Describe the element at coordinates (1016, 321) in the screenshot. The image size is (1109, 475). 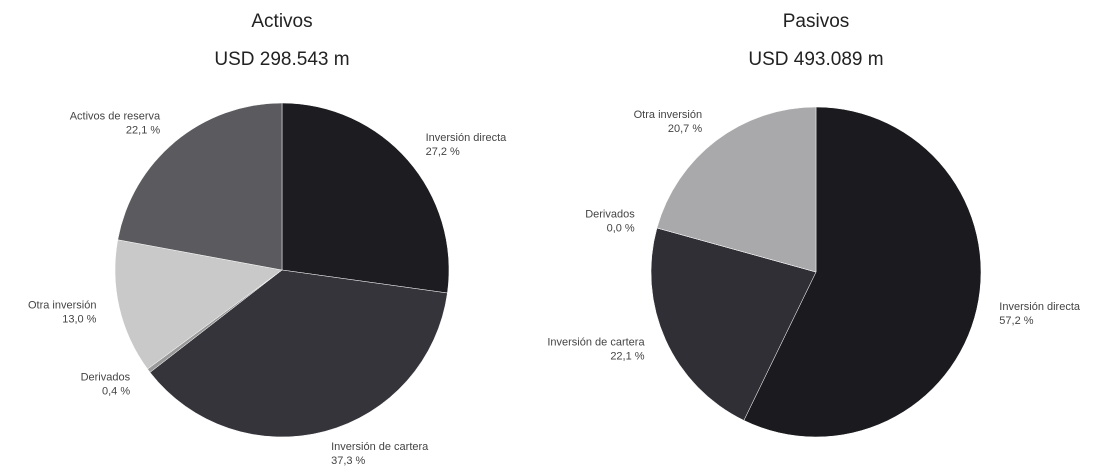
I see `slice-value-label: 57,2 %` at that location.